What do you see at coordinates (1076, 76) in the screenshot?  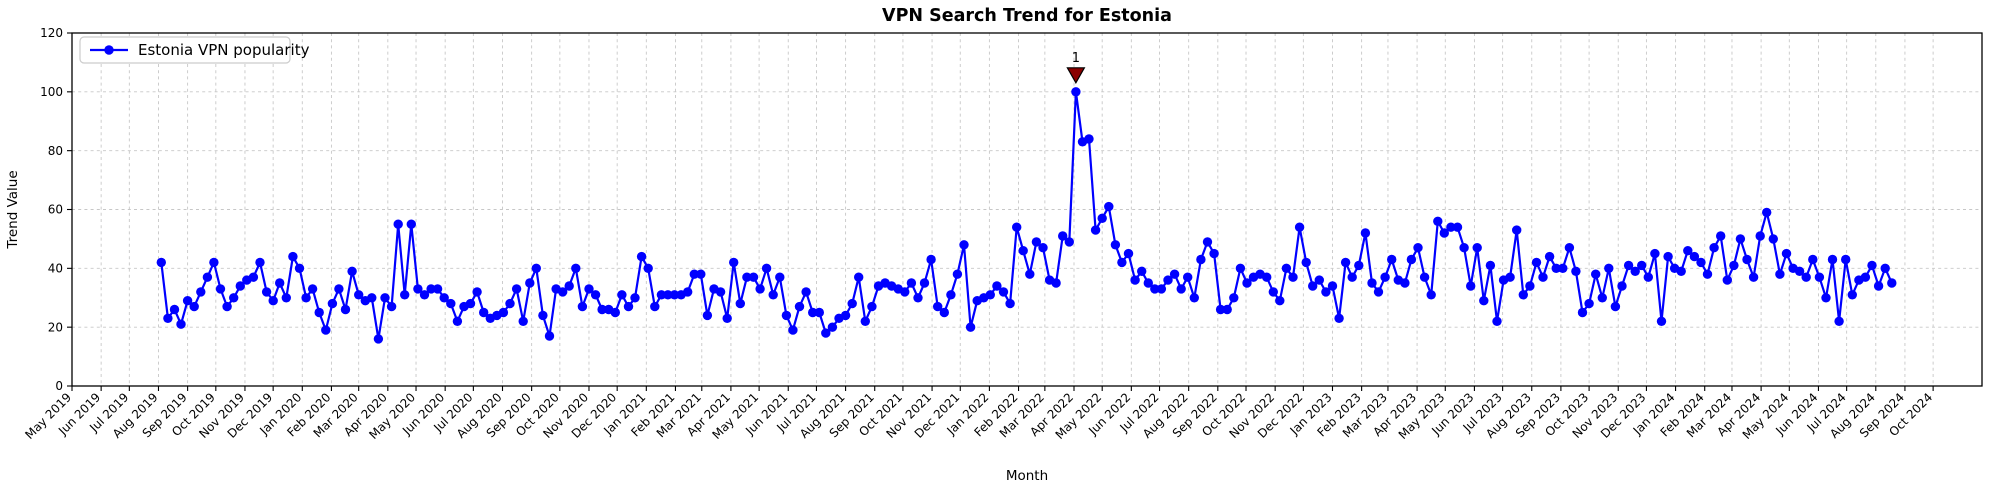 I see `peak-marker-icon` at bounding box center [1076, 76].